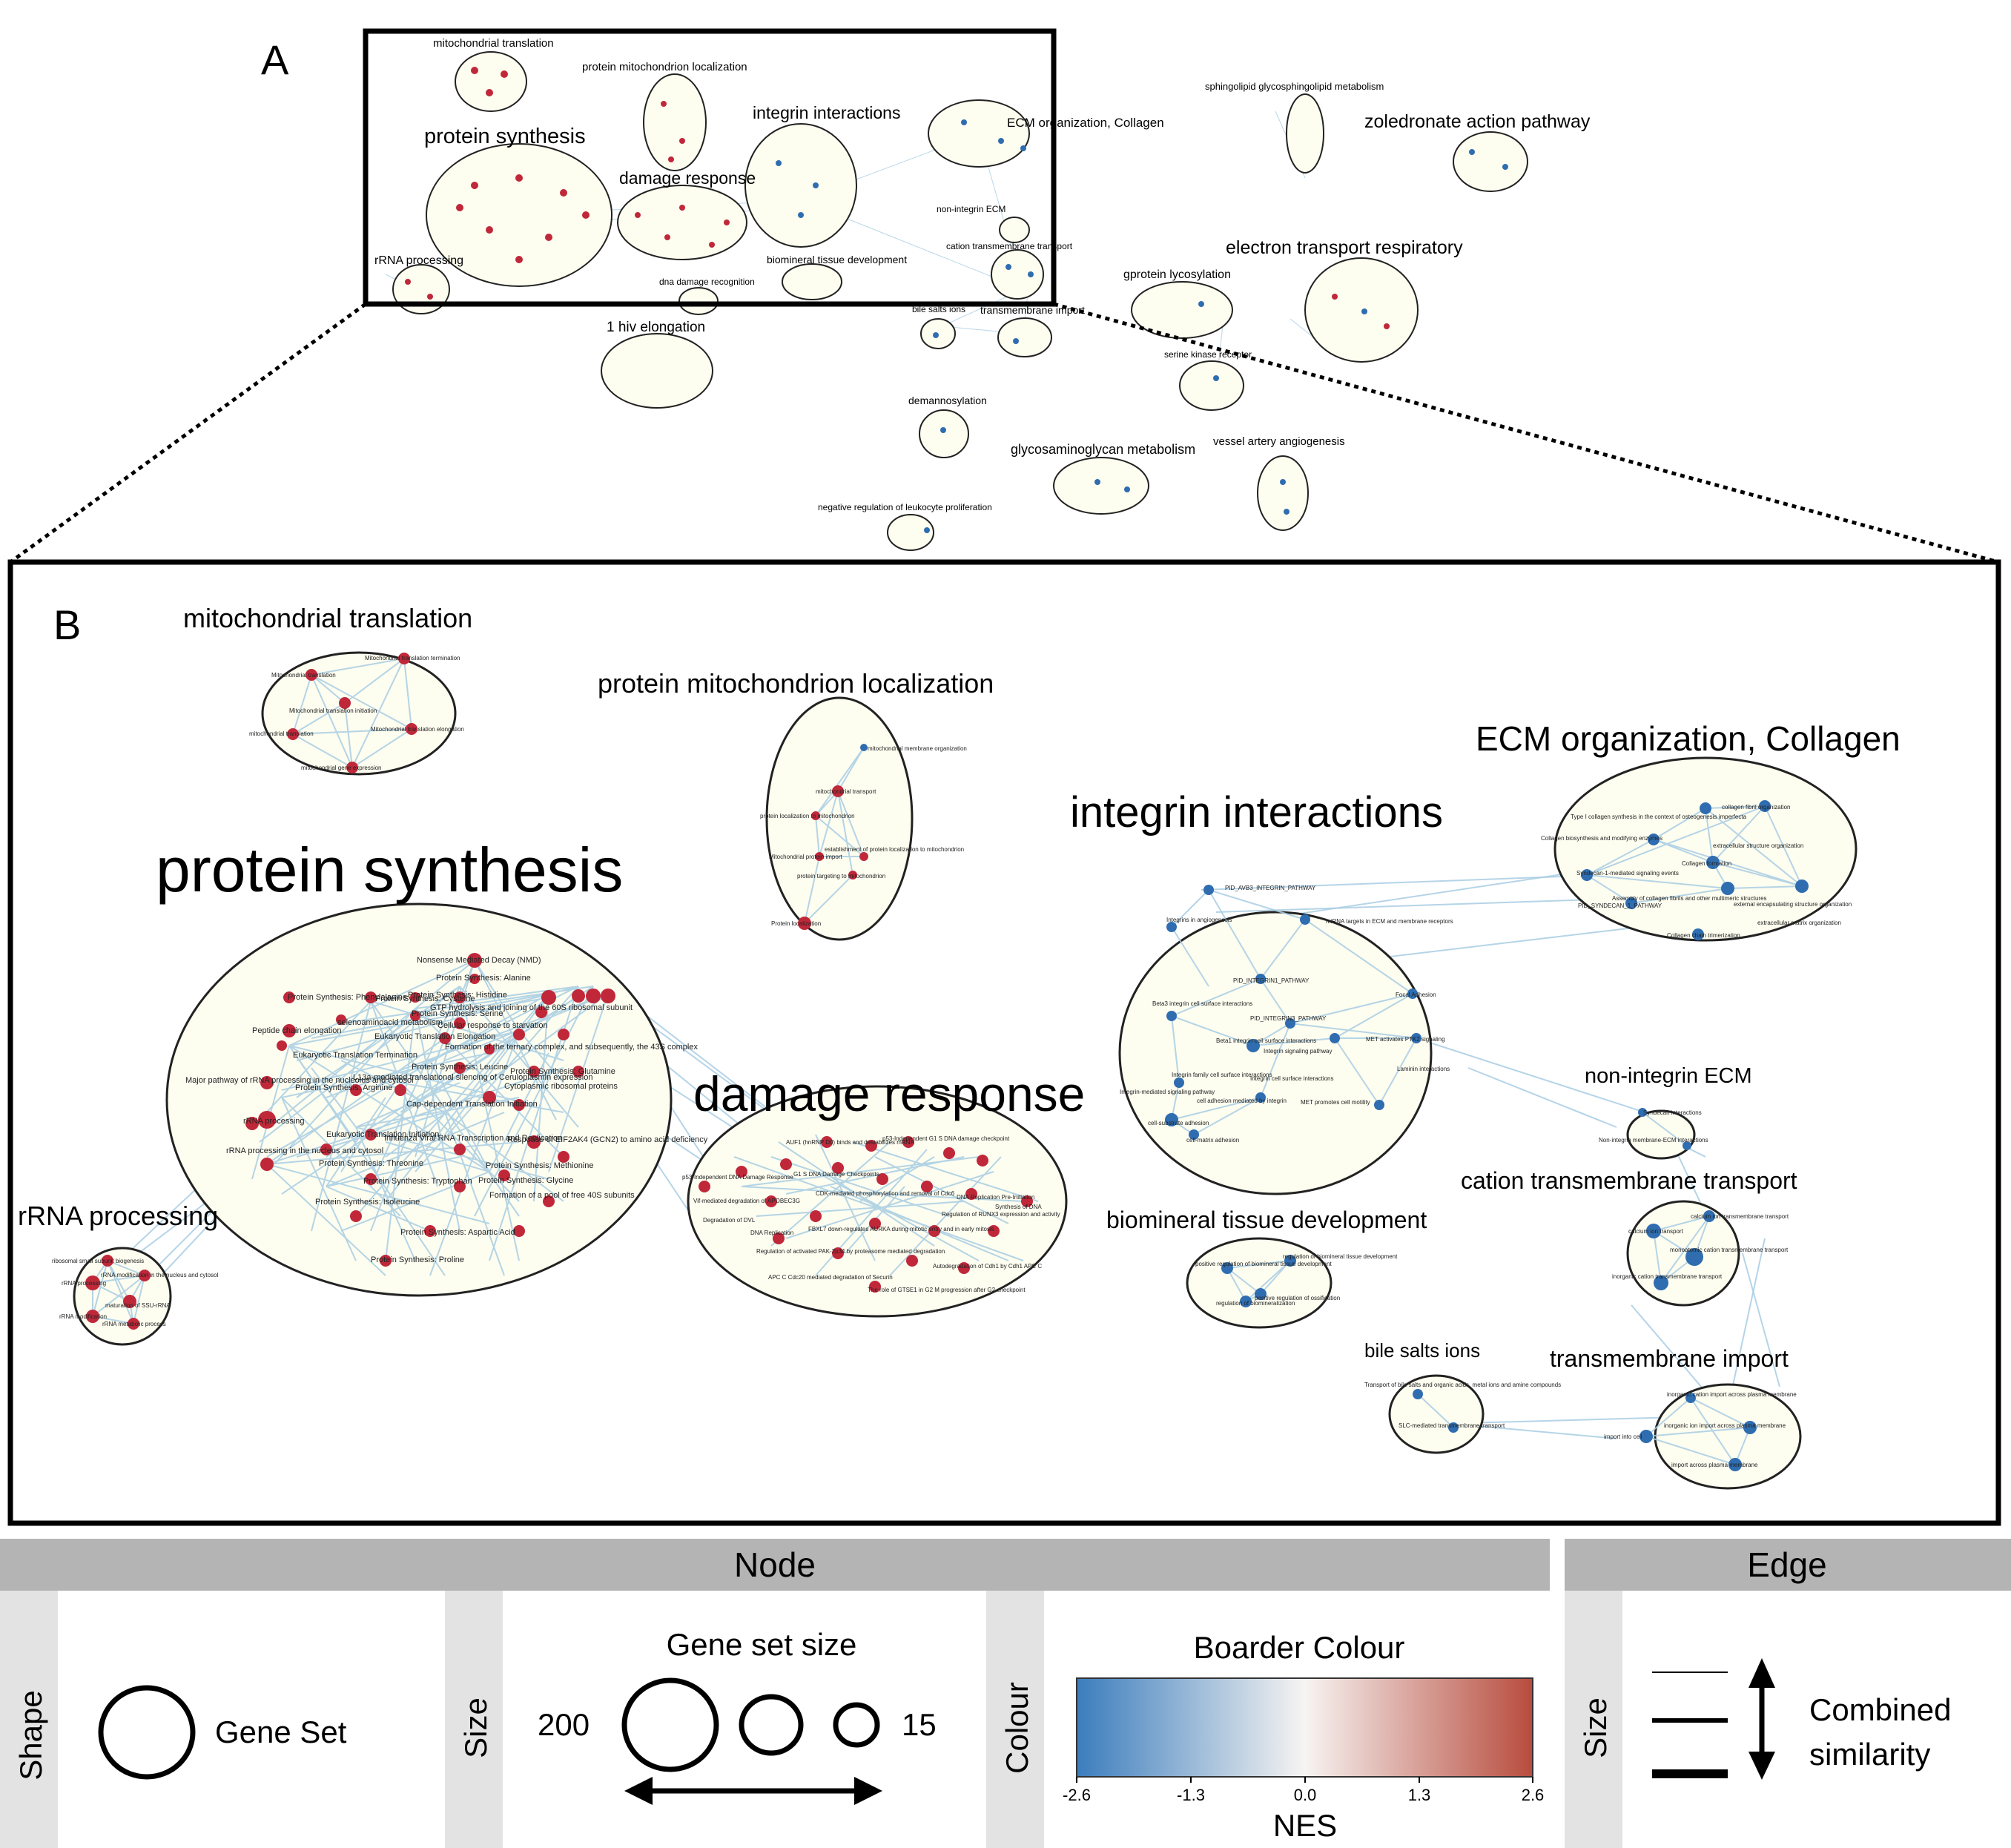  Describe the element at coordinates (1178, 1123) in the screenshot. I see `node-label: cell-substrate adhesion` at that location.